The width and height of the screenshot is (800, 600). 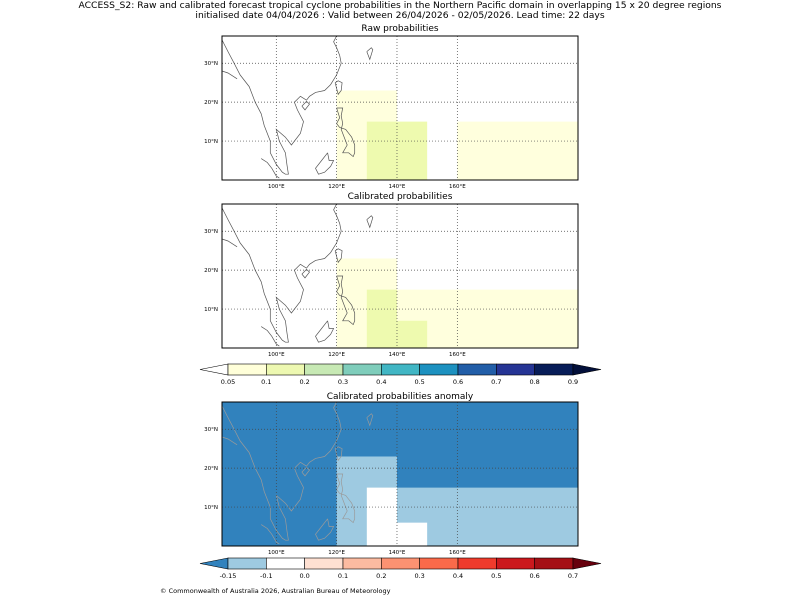 I want to click on colorbar-tick-label: -0.1, so click(x=266, y=576).